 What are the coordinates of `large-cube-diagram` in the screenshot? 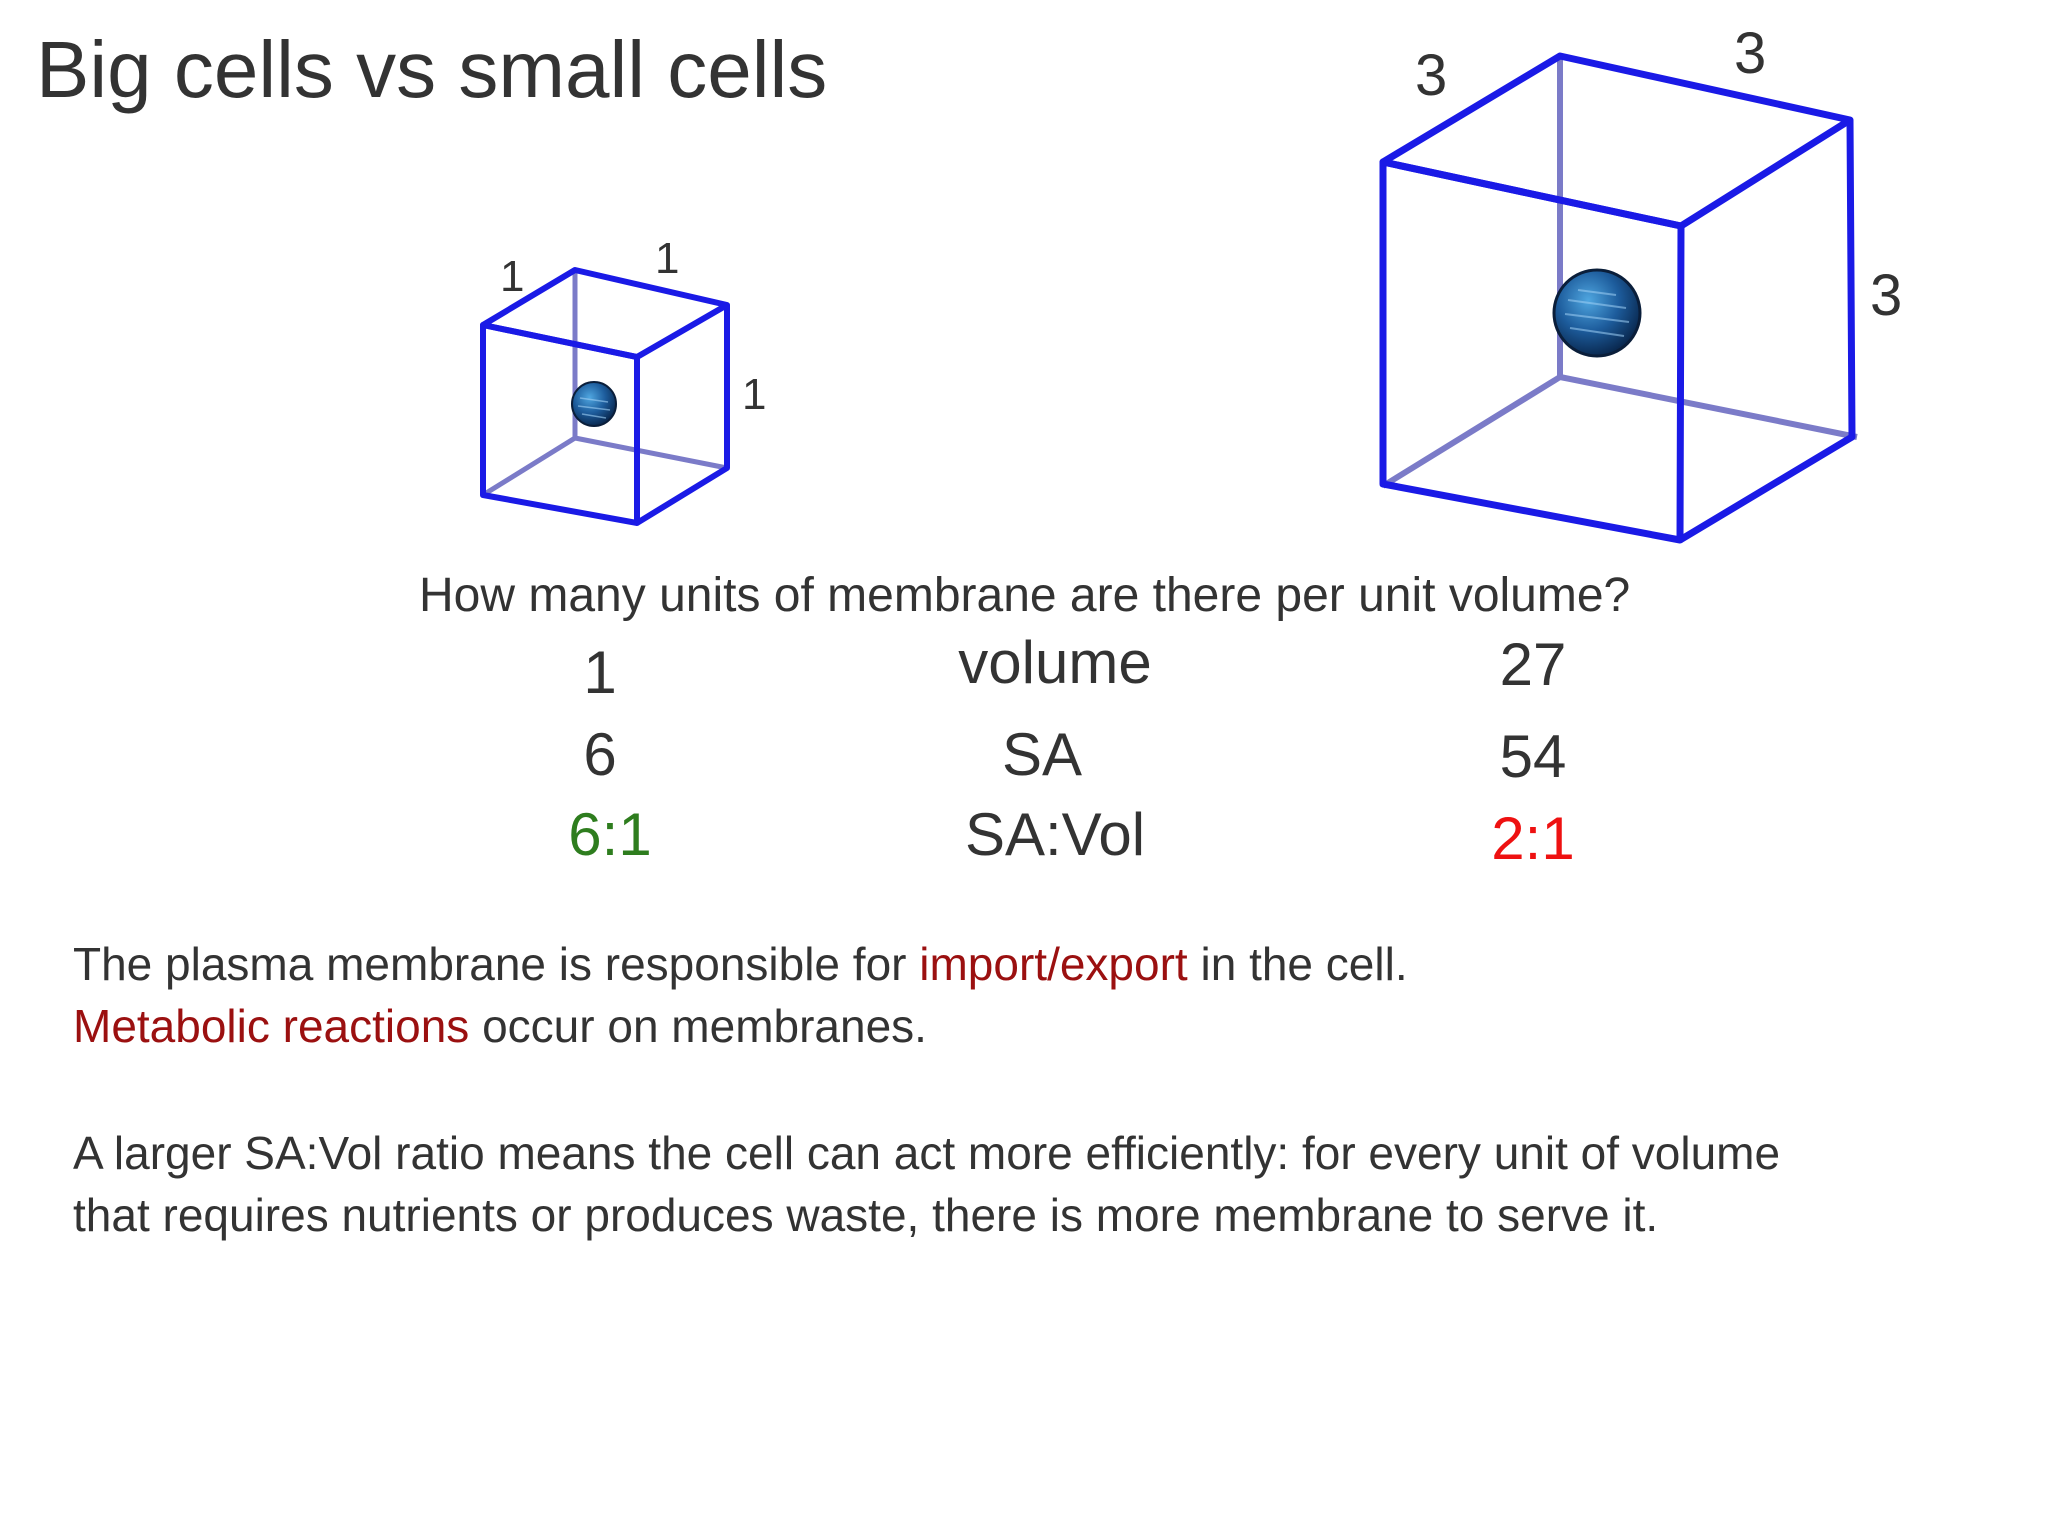 It's located at (1618, 298).